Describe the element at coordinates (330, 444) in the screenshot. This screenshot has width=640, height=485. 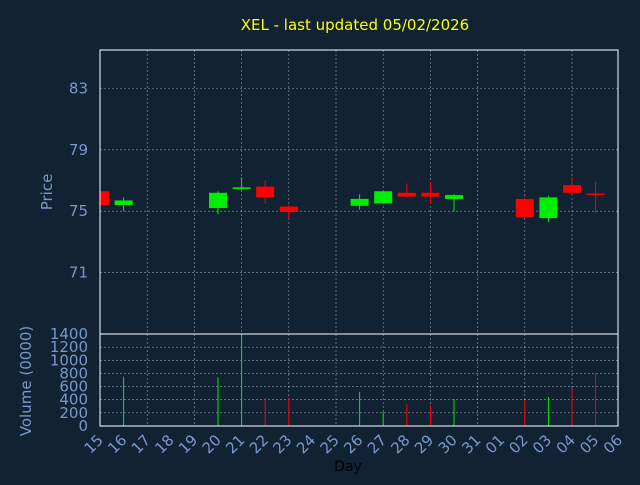
I see `x-tick-label: 25` at that location.